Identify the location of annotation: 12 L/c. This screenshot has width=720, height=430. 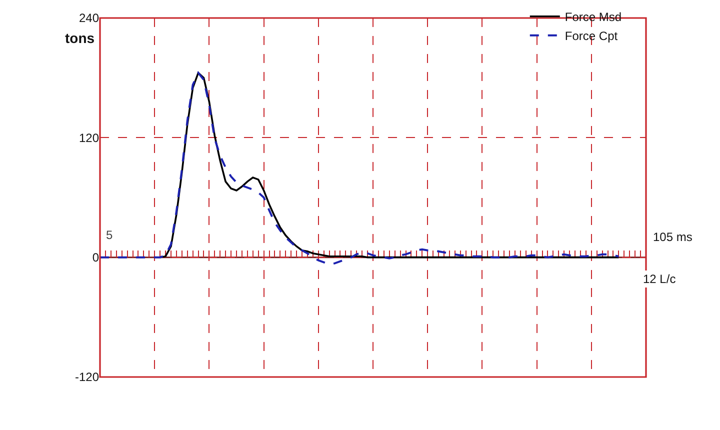
(659, 279).